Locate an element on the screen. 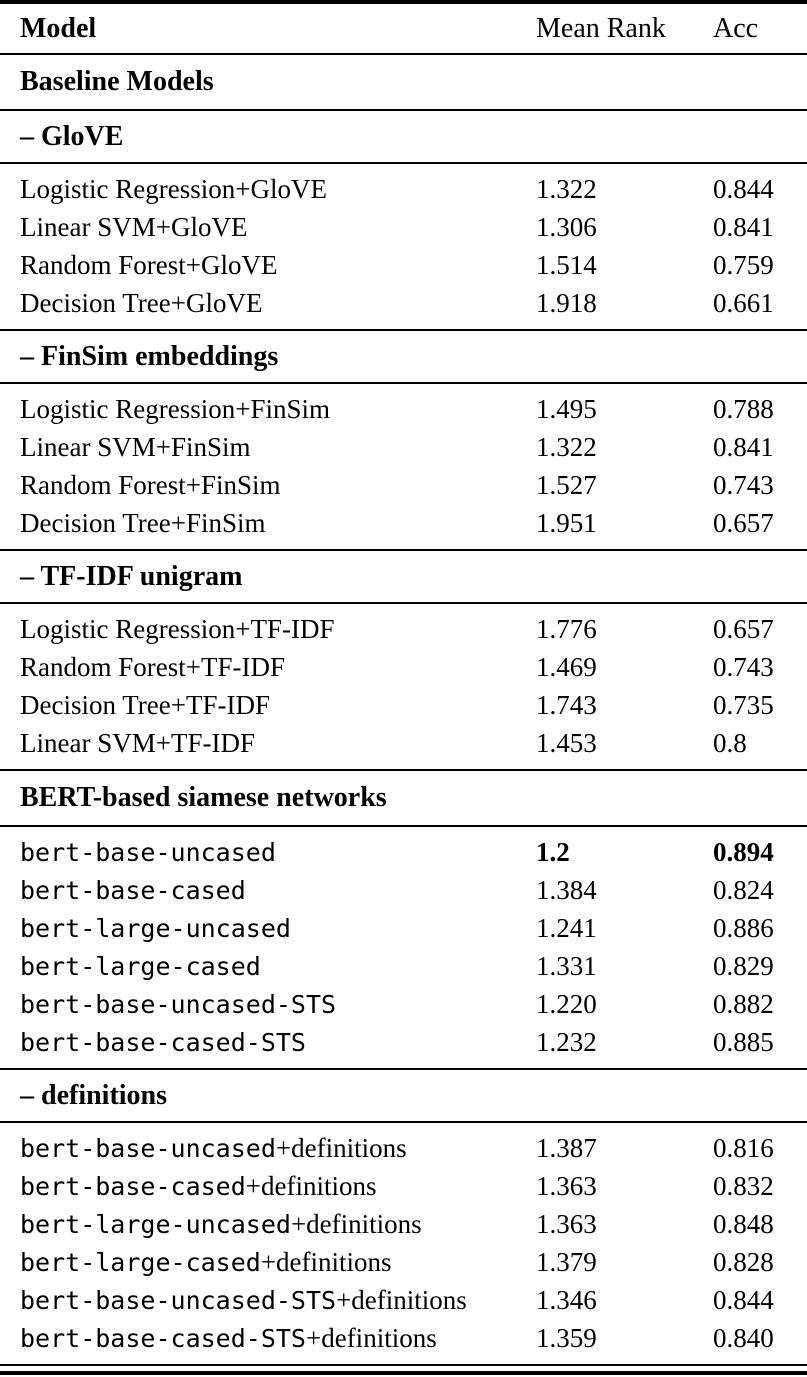 This screenshot has width=807, height=1377. table-bottom-rule is located at coordinates (403, 1373).